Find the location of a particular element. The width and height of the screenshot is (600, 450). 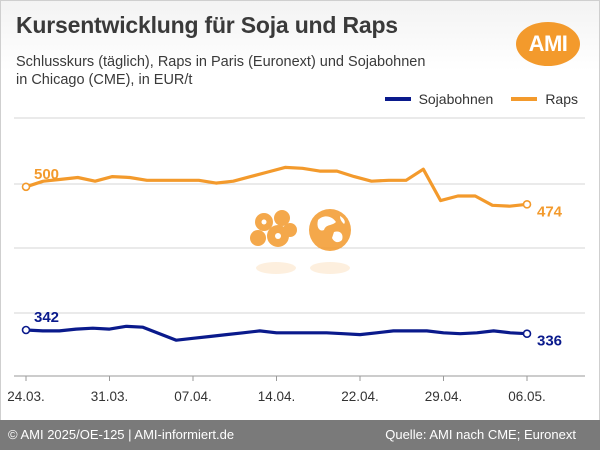

end-value-label: 336 is located at coordinates (549, 341).